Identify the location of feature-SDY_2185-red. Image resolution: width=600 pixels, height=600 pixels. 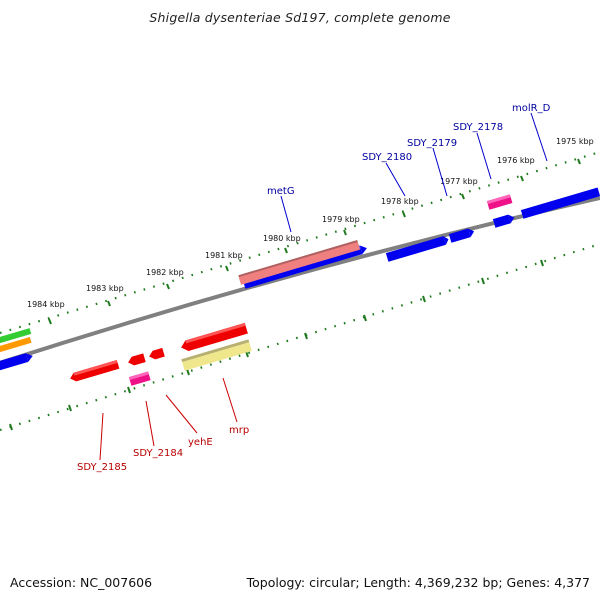
(95, 370).